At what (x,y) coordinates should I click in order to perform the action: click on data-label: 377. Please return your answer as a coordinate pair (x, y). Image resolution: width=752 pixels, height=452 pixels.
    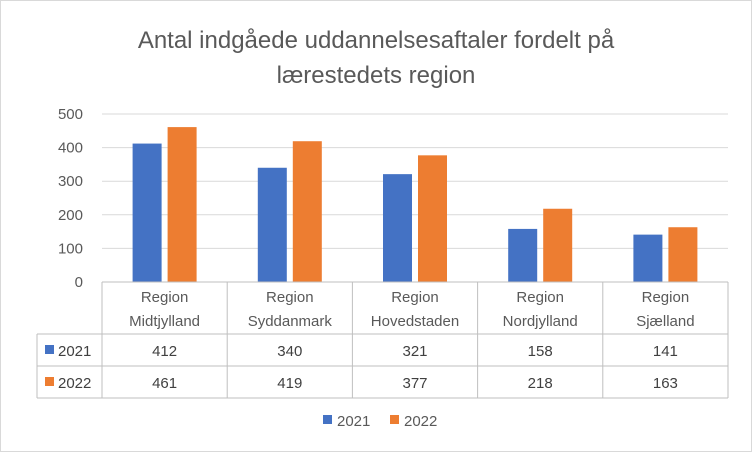
    Looking at the image, I should click on (414, 383).